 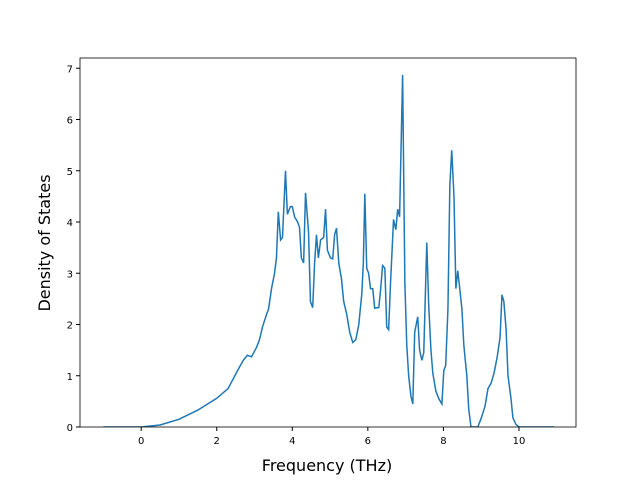 What do you see at coordinates (70, 223) in the screenshot?
I see `y-tick-label: 4` at bounding box center [70, 223].